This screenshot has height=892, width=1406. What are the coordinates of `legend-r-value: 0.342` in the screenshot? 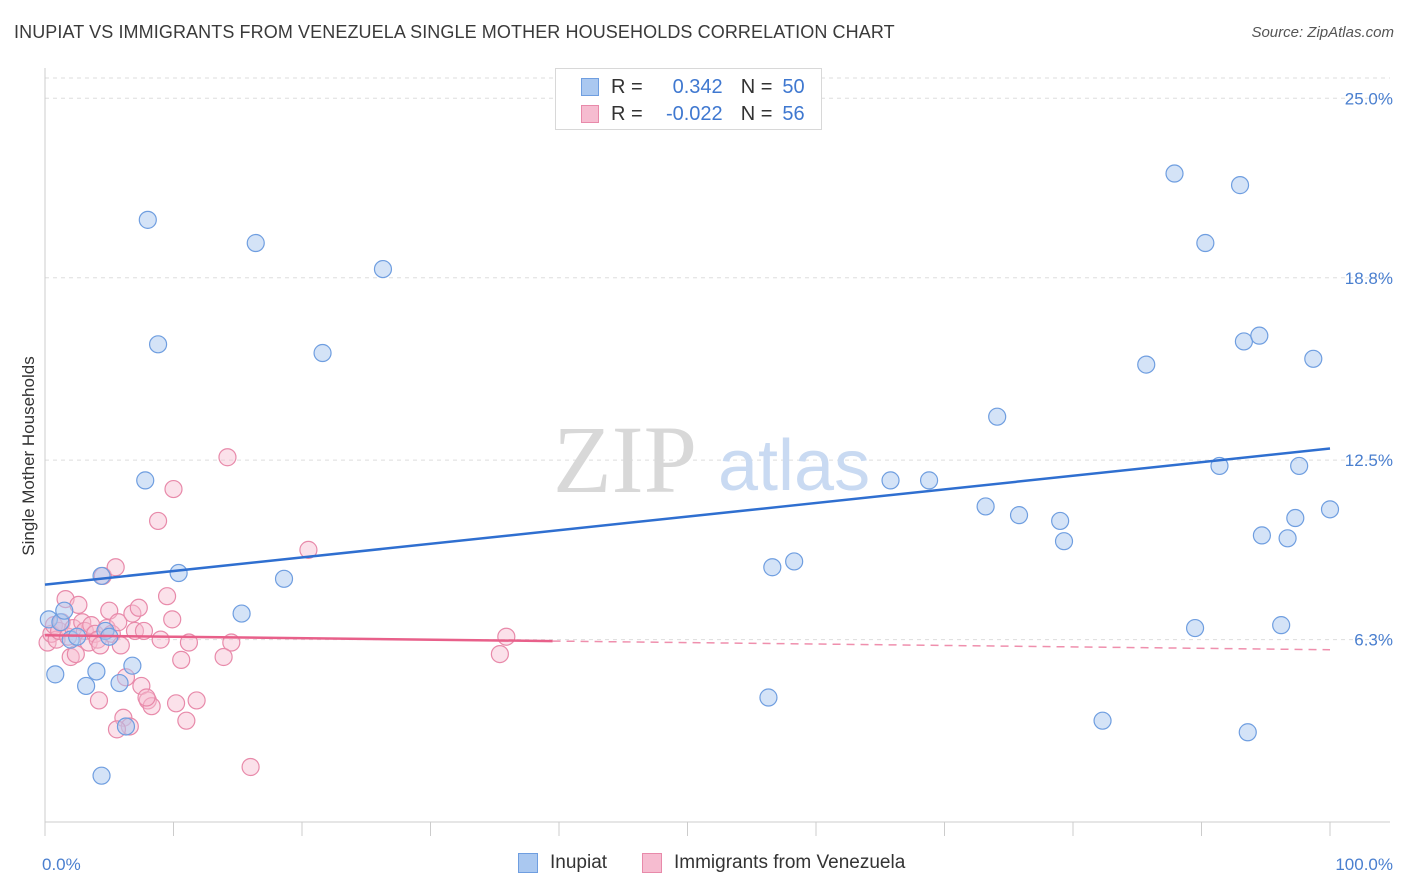 It's located at (697, 86).